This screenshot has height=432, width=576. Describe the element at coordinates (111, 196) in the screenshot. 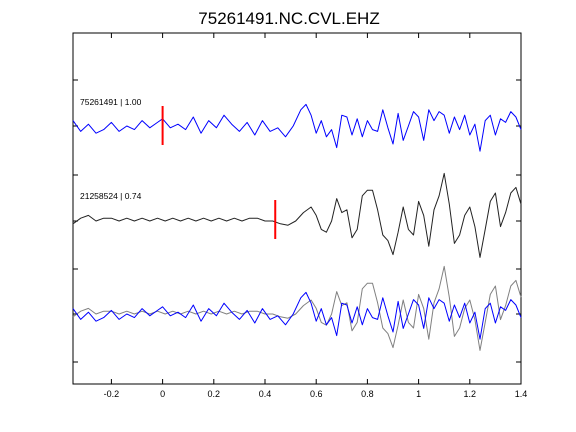

I see `trace-2-label: 21258524 | 0.74` at that location.